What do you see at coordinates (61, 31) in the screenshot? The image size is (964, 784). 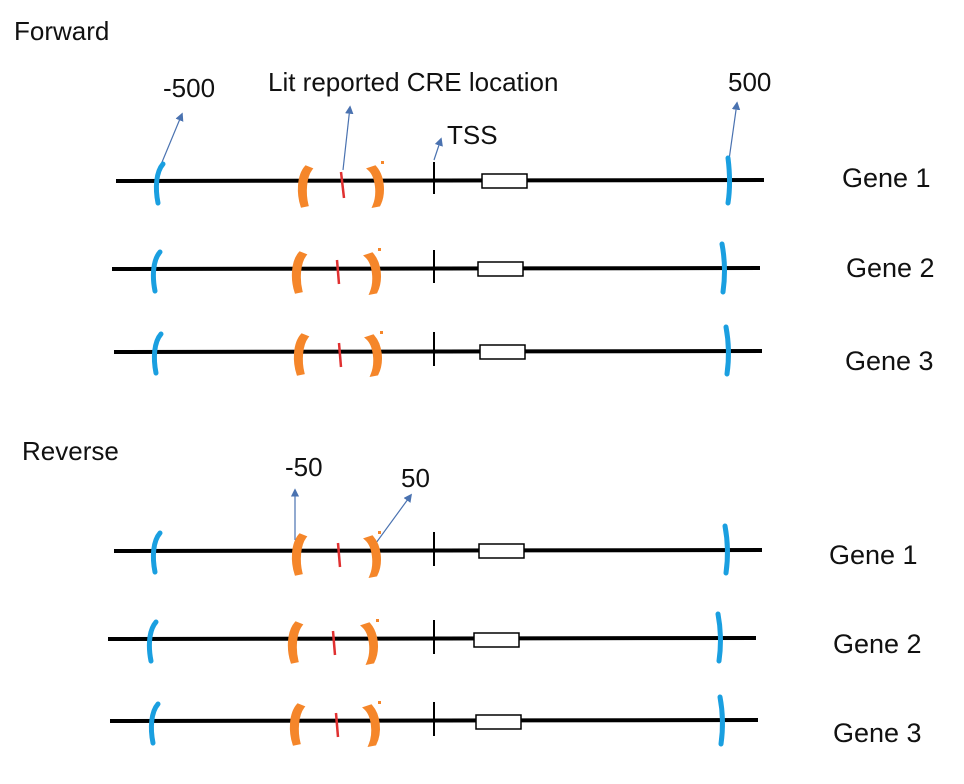 I see `forward-section-title: Forward` at bounding box center [61, 31].